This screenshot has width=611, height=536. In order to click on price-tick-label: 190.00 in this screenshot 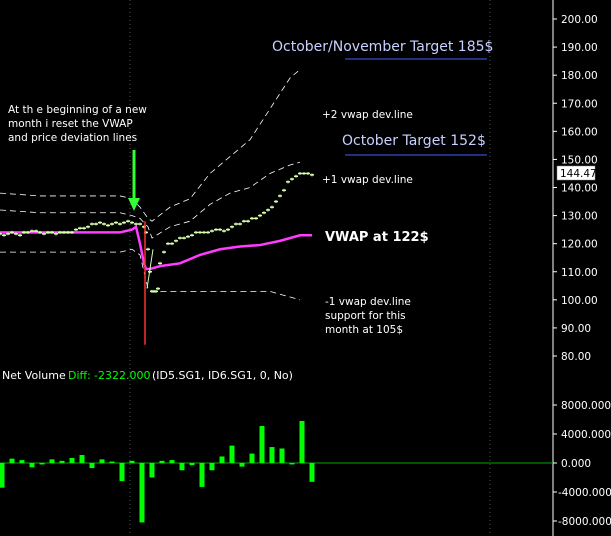, I will do `click(579, 48)`.